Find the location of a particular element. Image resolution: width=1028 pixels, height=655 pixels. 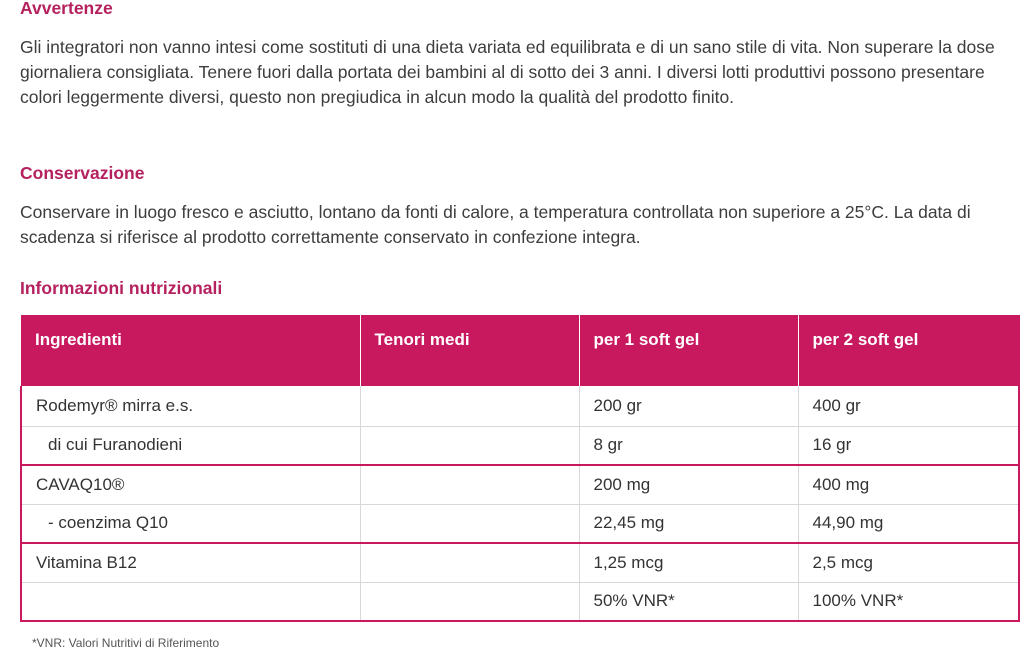

per-1-cell: 200 gr is located at coordinates (689, 406).